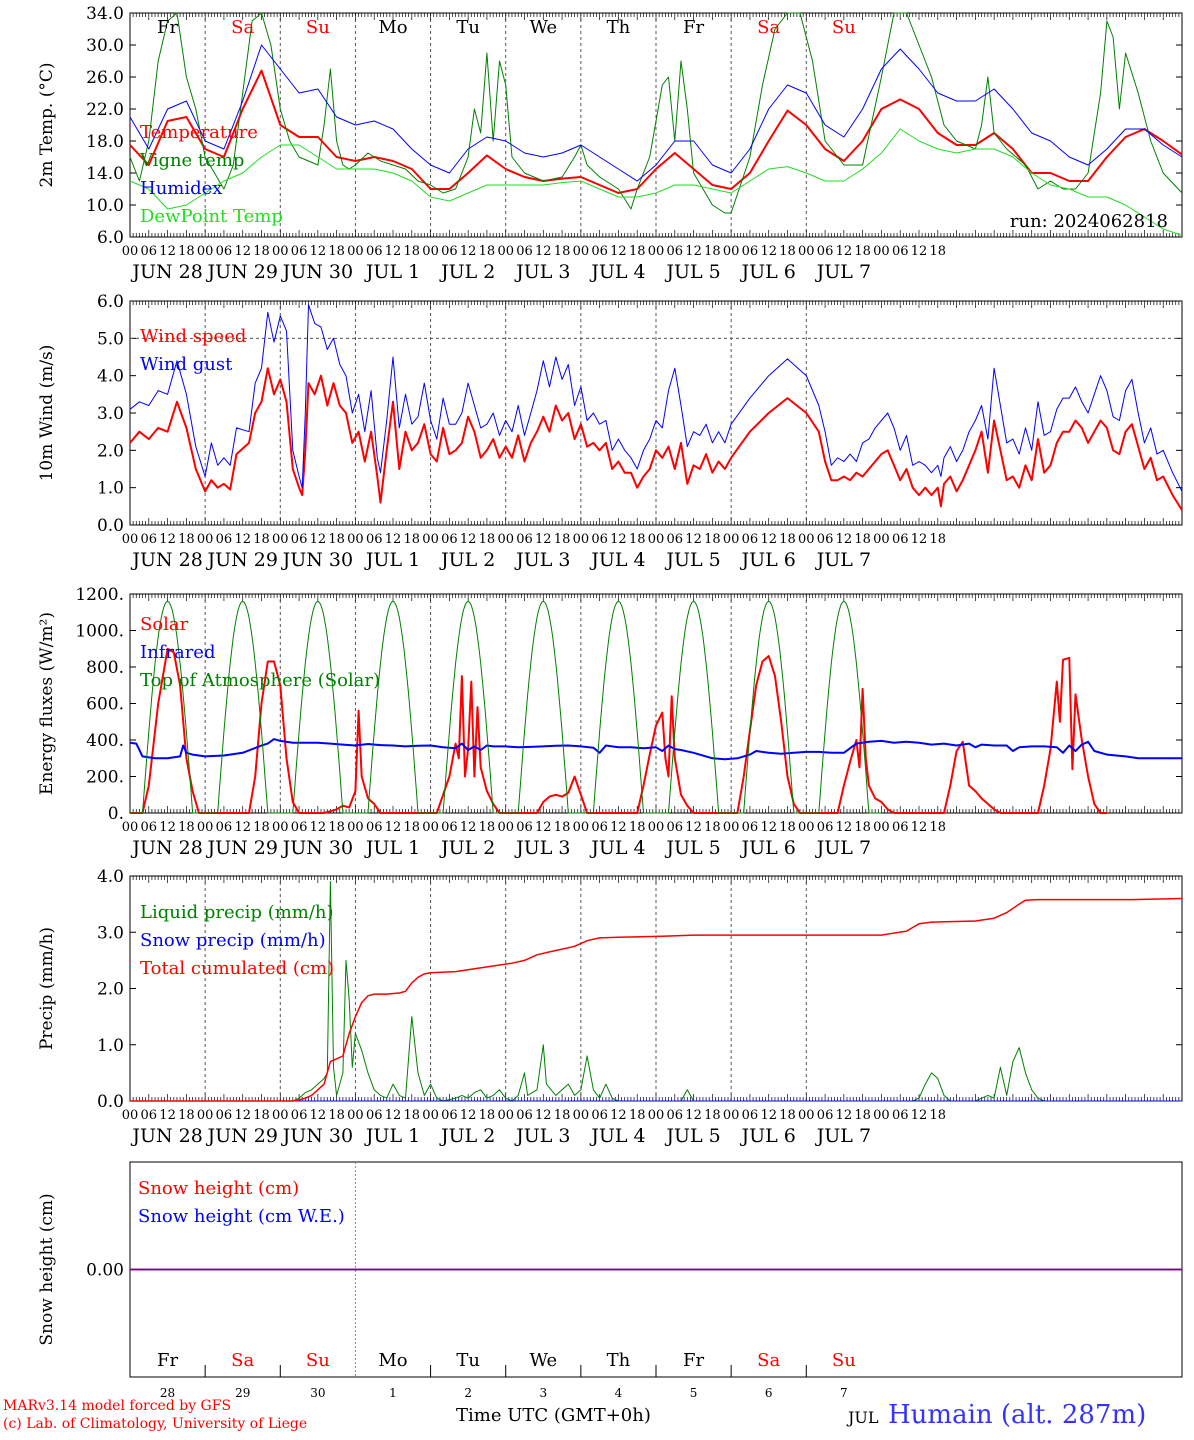 This screenshot has width=1194, height=1440. What do you see at coordinates (617, 560) in the screenshot?
I see `date-label: JUL 4` at bounding box center [617, 560].